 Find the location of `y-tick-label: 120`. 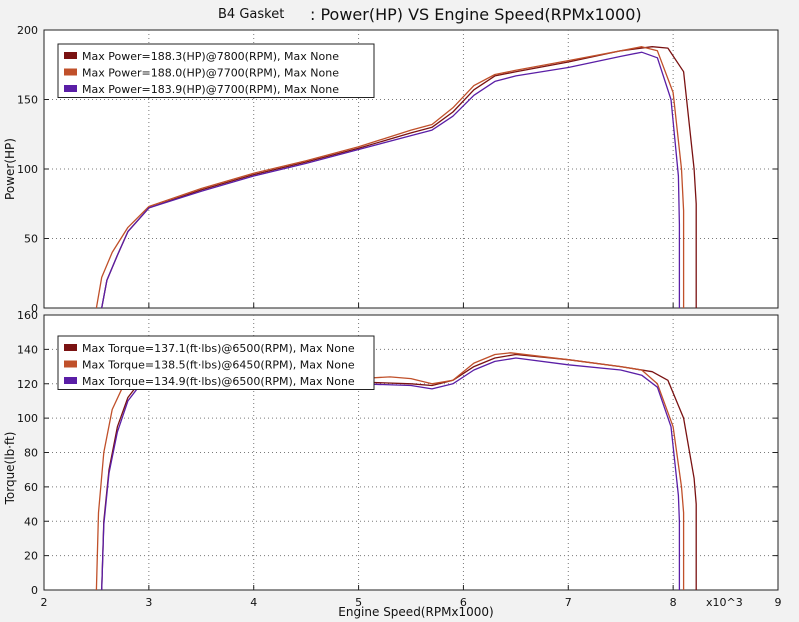

y-tick-label: 120 is located at coordinates (27, 384).